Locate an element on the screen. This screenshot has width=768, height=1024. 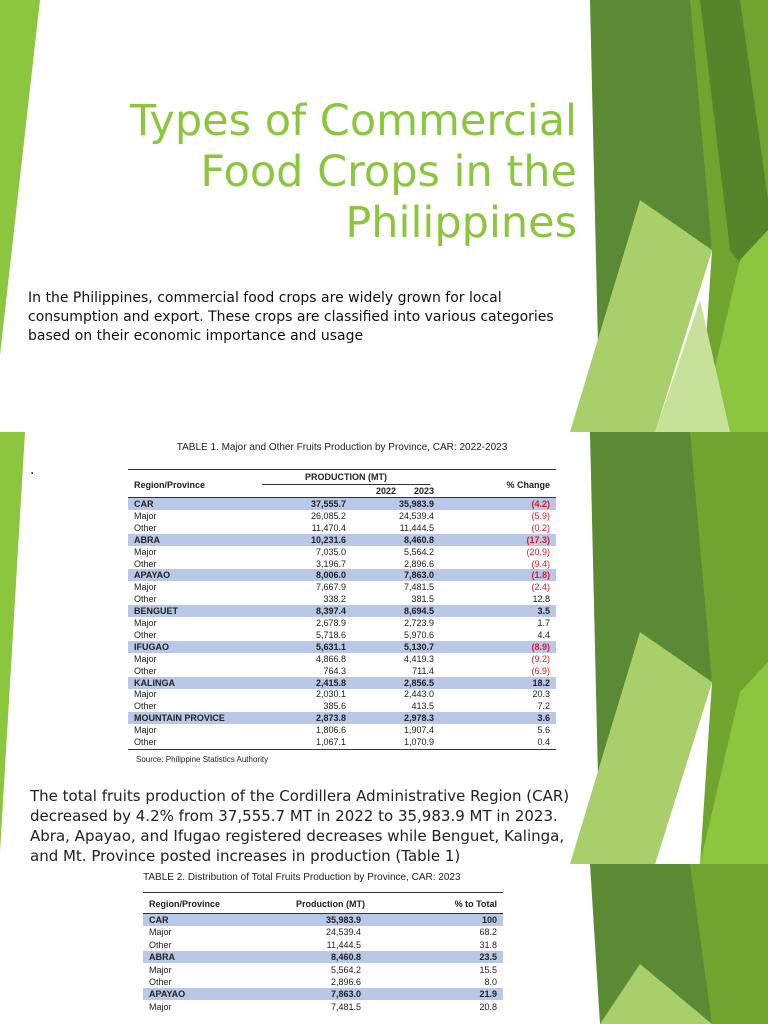
cell: 10,231.6 is located at coordinates (328, 539).